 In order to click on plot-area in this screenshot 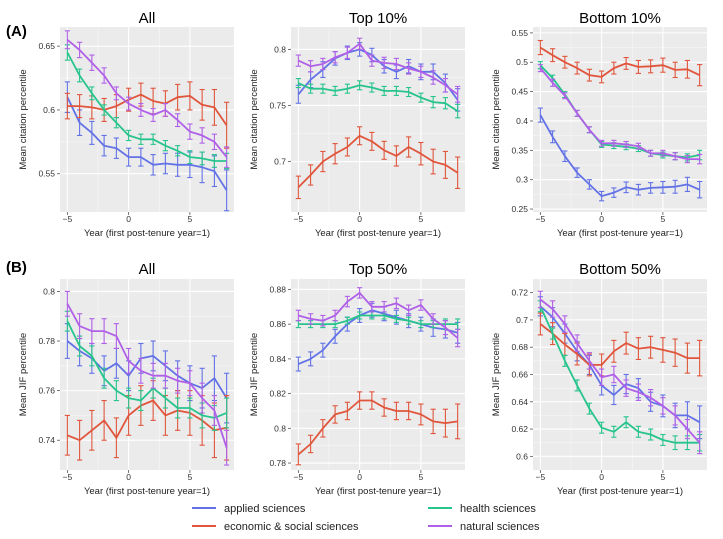, I will do `click(147, 119)`.